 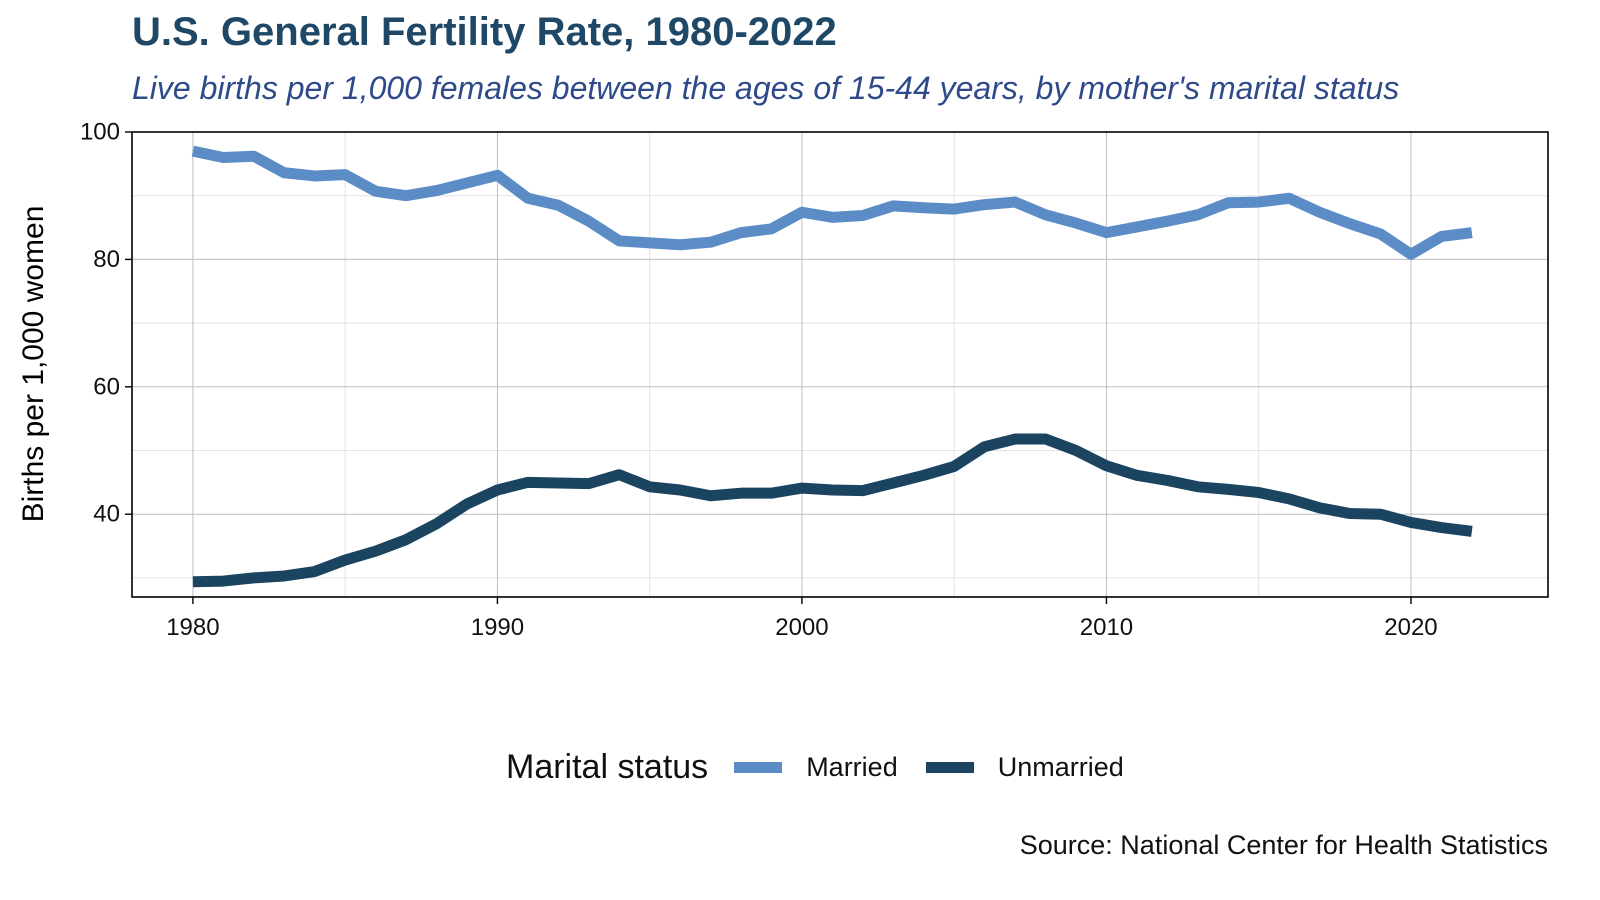 What do you see at coordinates (832, 510) in the screenshot?
I see `series-line-unmarried` at bounding box center [832, 510].